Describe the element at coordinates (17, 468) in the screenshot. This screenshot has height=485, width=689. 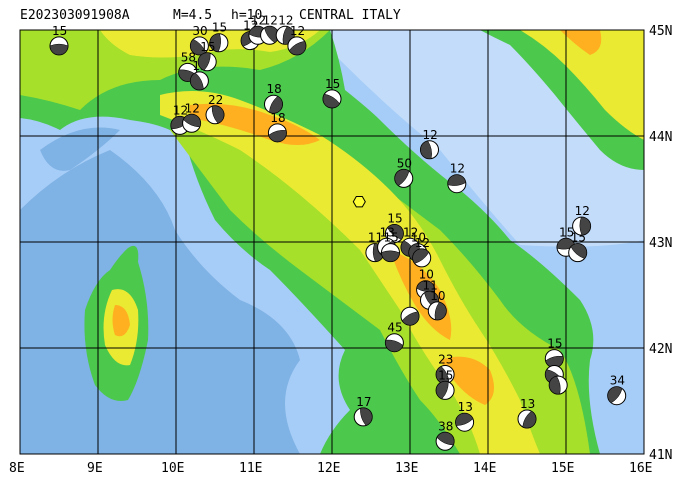
I see `lon-label-8e: 8E` at that location.